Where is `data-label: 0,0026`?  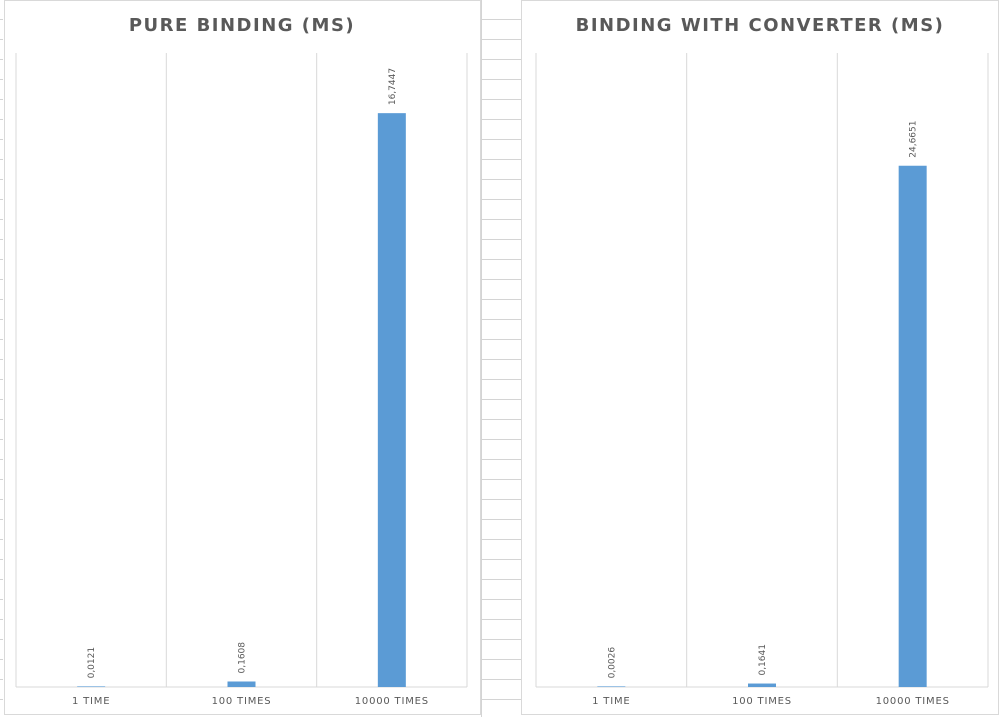 data-label: 0,0026 is located at coordinates (612, 663).